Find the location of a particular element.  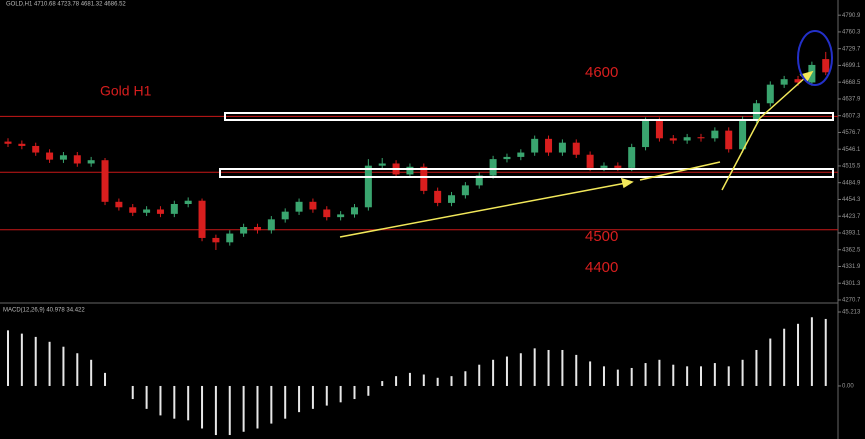

y-tick-label: 4729.7 is located at coordinates (851, 49).